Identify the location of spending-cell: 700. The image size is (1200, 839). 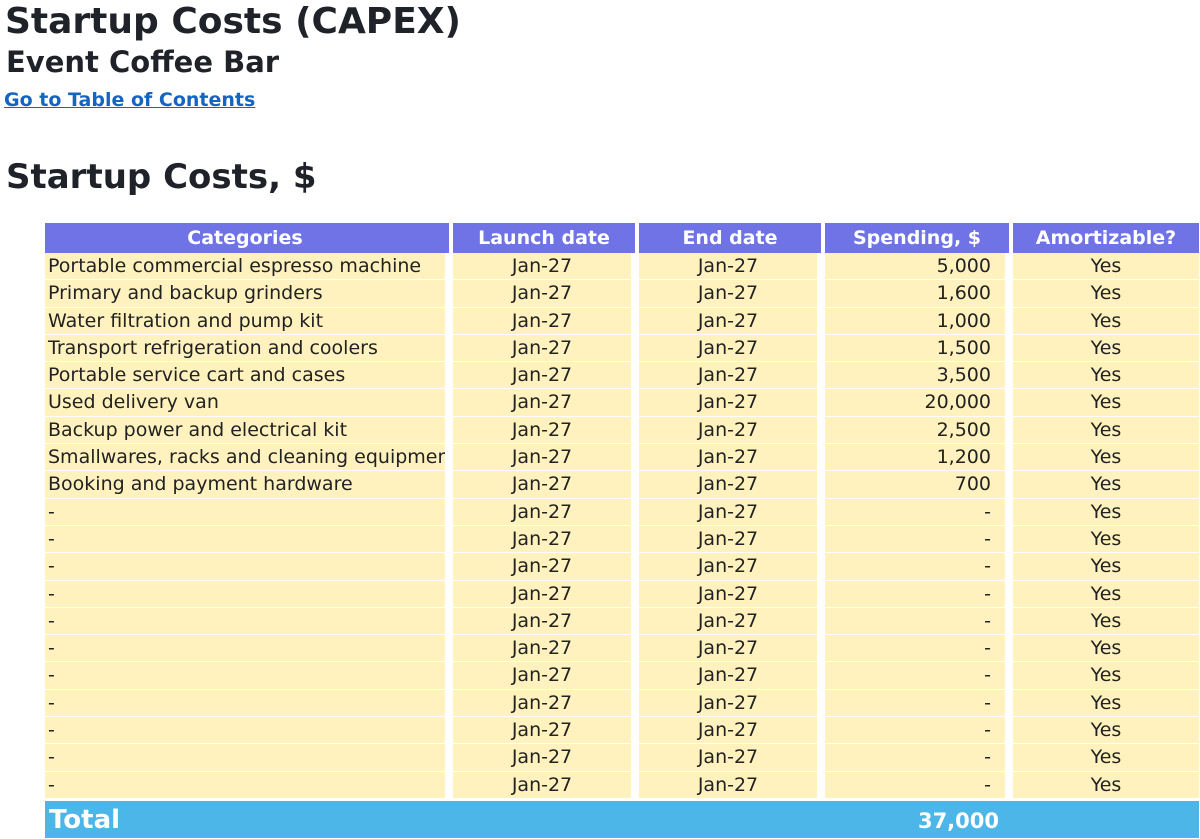
(919, 485).